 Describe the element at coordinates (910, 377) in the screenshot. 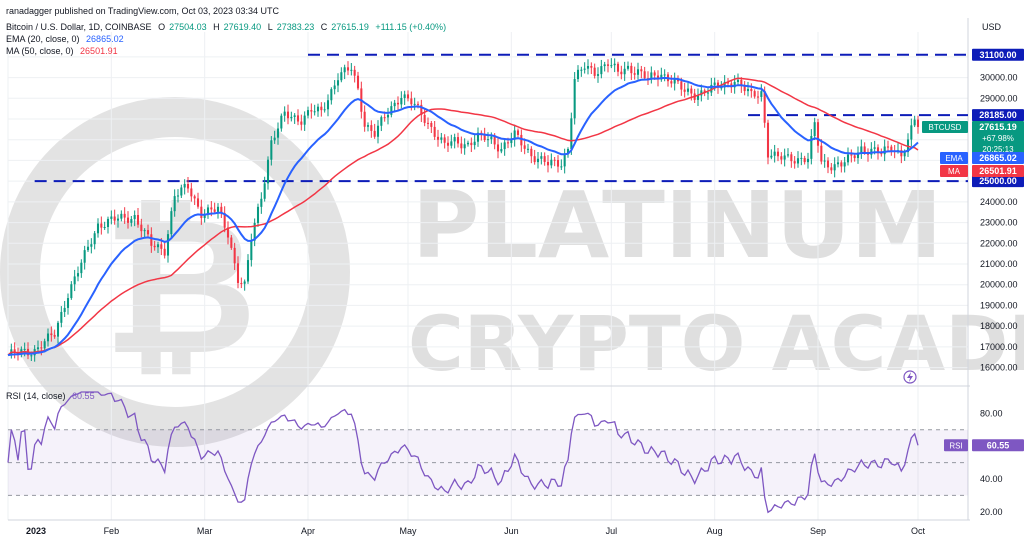

I see `alert-icon` at that location.